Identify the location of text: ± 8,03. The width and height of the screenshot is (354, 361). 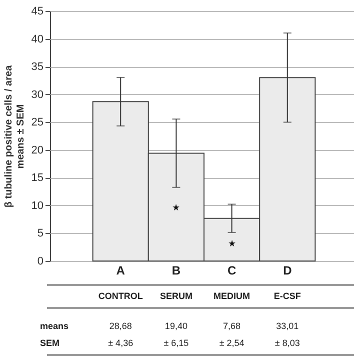
(287, 343).